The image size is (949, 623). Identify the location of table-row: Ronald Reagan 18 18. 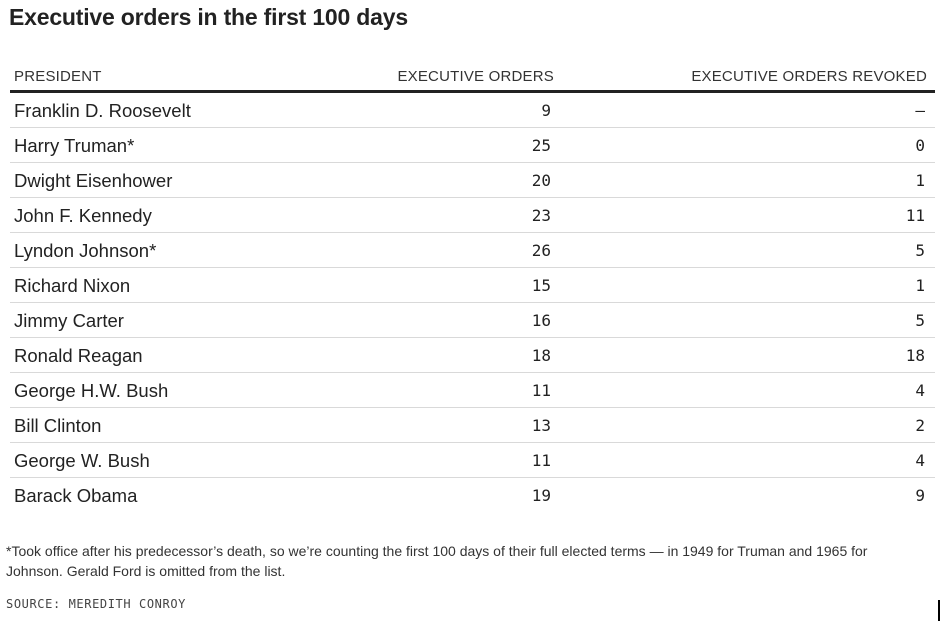
(472, 355).